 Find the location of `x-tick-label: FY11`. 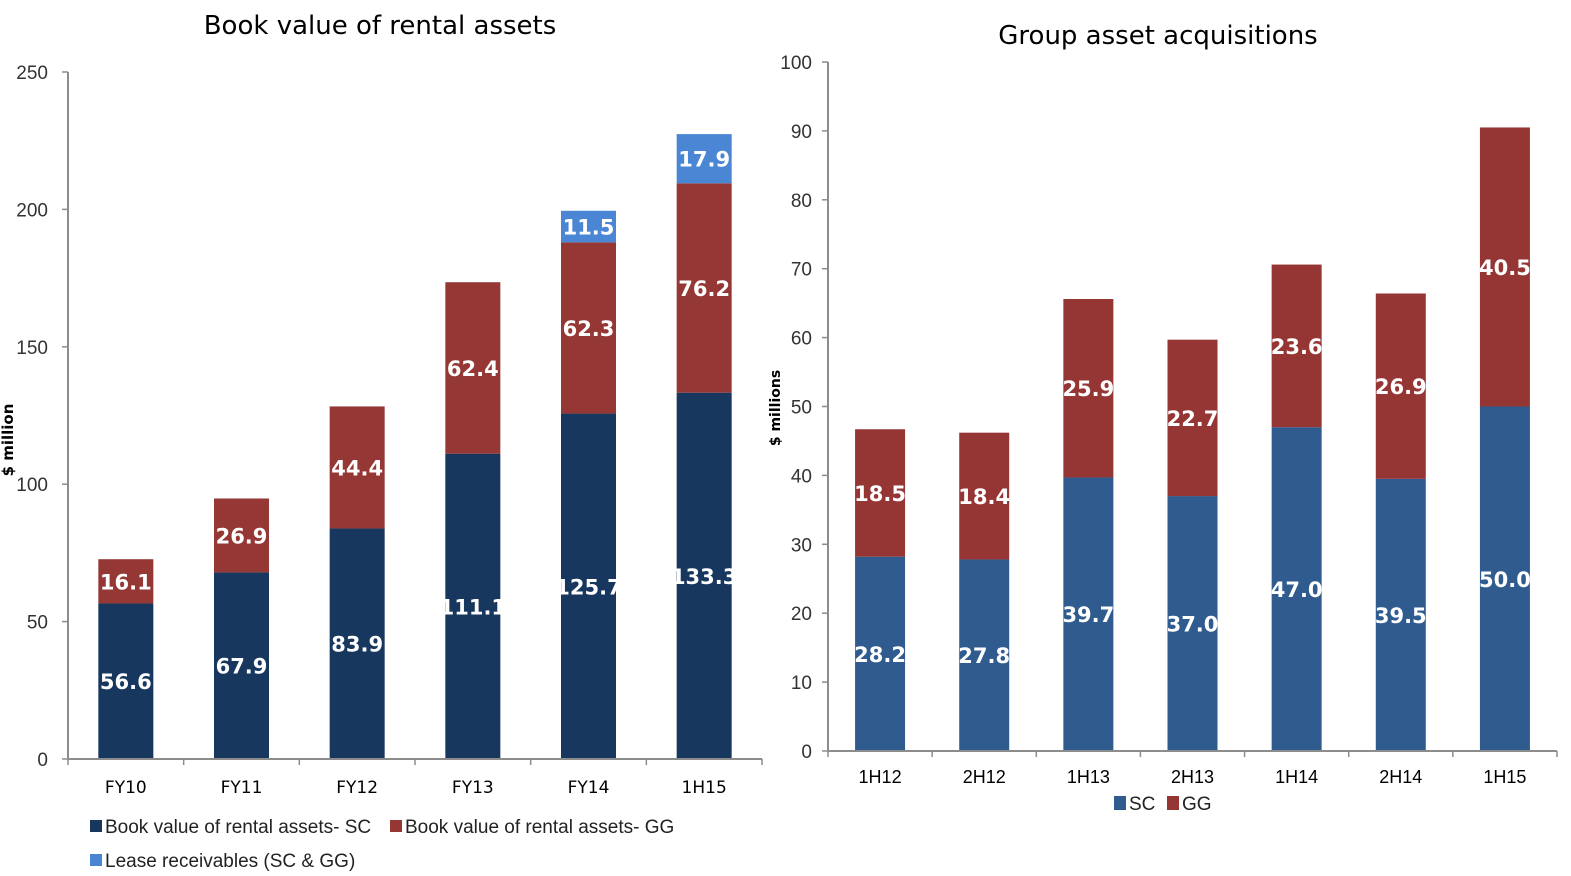

x-tick-label: FY11 is located at coordinates (242, 788).